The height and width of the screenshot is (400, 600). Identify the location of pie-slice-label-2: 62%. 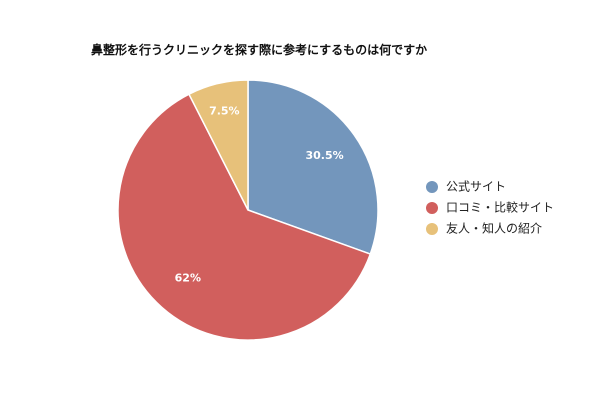
(188, 277).